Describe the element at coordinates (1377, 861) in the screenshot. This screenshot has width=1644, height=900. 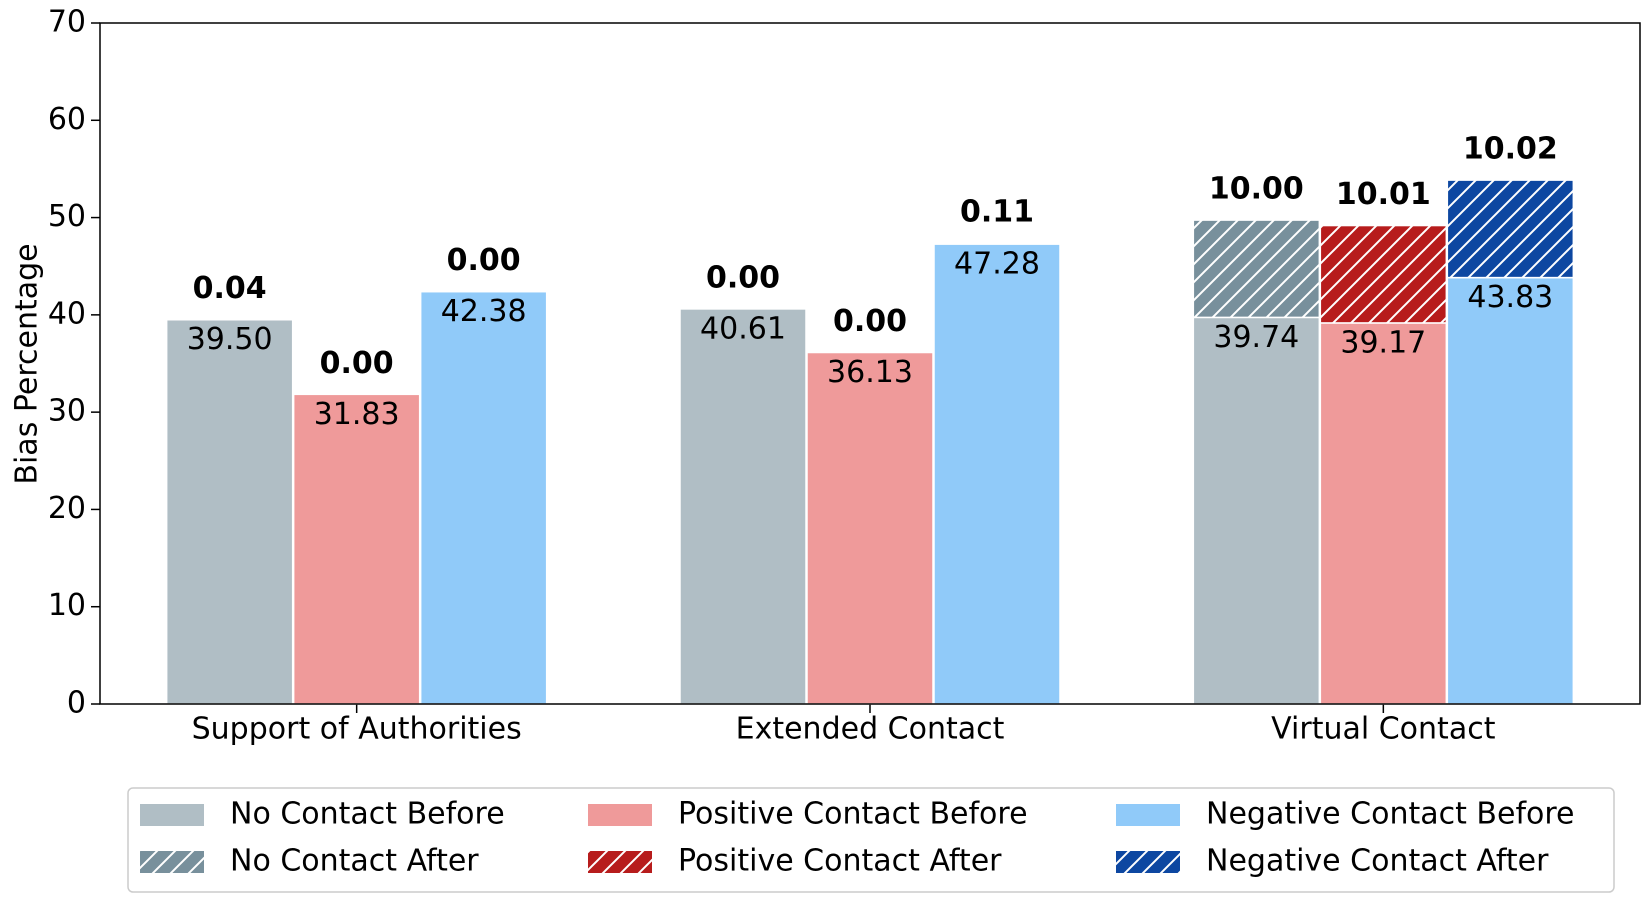
I see `legend-label: Negative Contact After` at that location.